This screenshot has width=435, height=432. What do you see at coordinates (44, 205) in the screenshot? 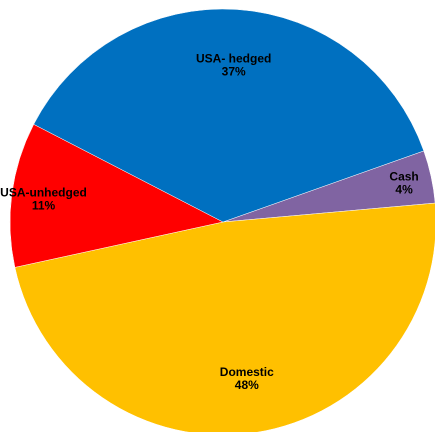
I see `slice-value-label: 11%` at bounding box center [44, 205].